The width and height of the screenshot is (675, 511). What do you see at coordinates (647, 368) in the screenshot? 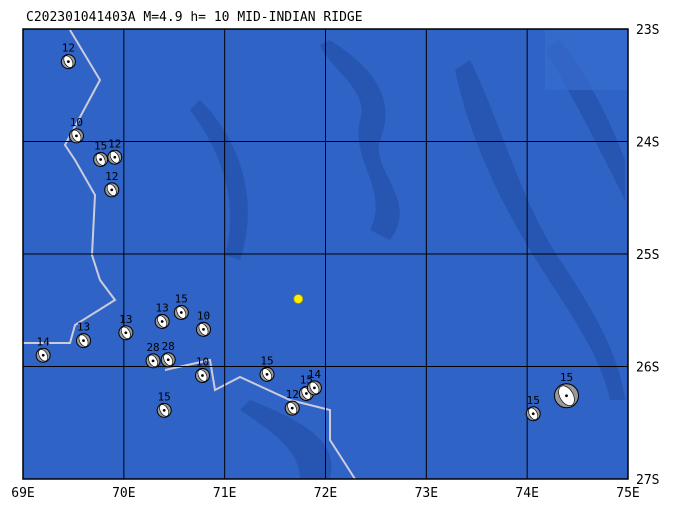
I see `lat-label: 26S` at bounding box center [647, 368].